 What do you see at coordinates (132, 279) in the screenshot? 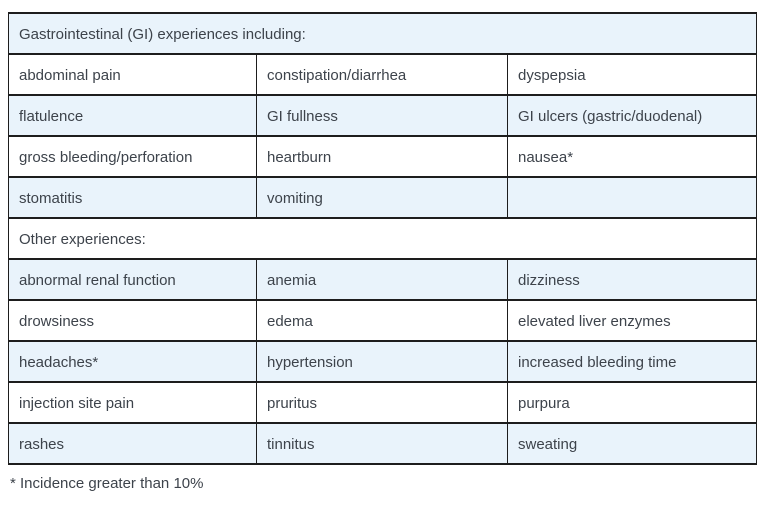
I see `table-cell: abnormal renal function` at bounding box center [132, 279].